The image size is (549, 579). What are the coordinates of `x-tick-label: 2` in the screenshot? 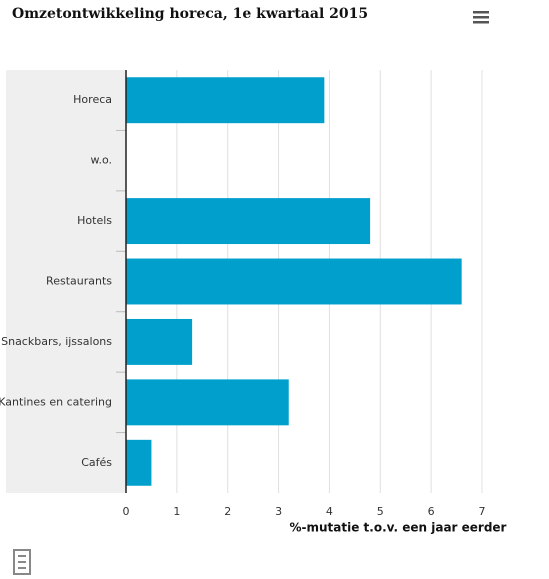 It's located at (227, 511).